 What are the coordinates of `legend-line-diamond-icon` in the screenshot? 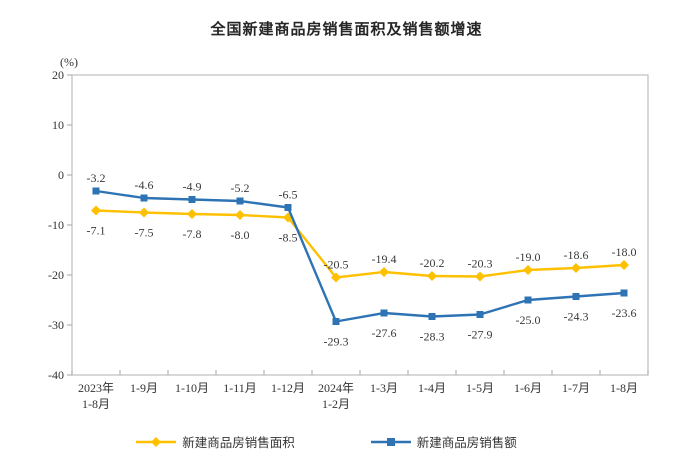 It's located at (156, 441).